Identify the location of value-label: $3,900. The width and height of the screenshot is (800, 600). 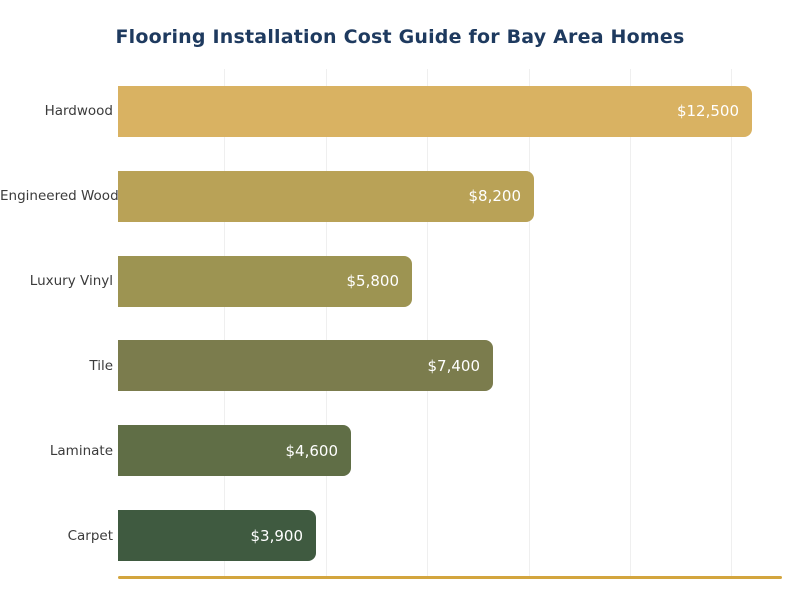
(277, 535).